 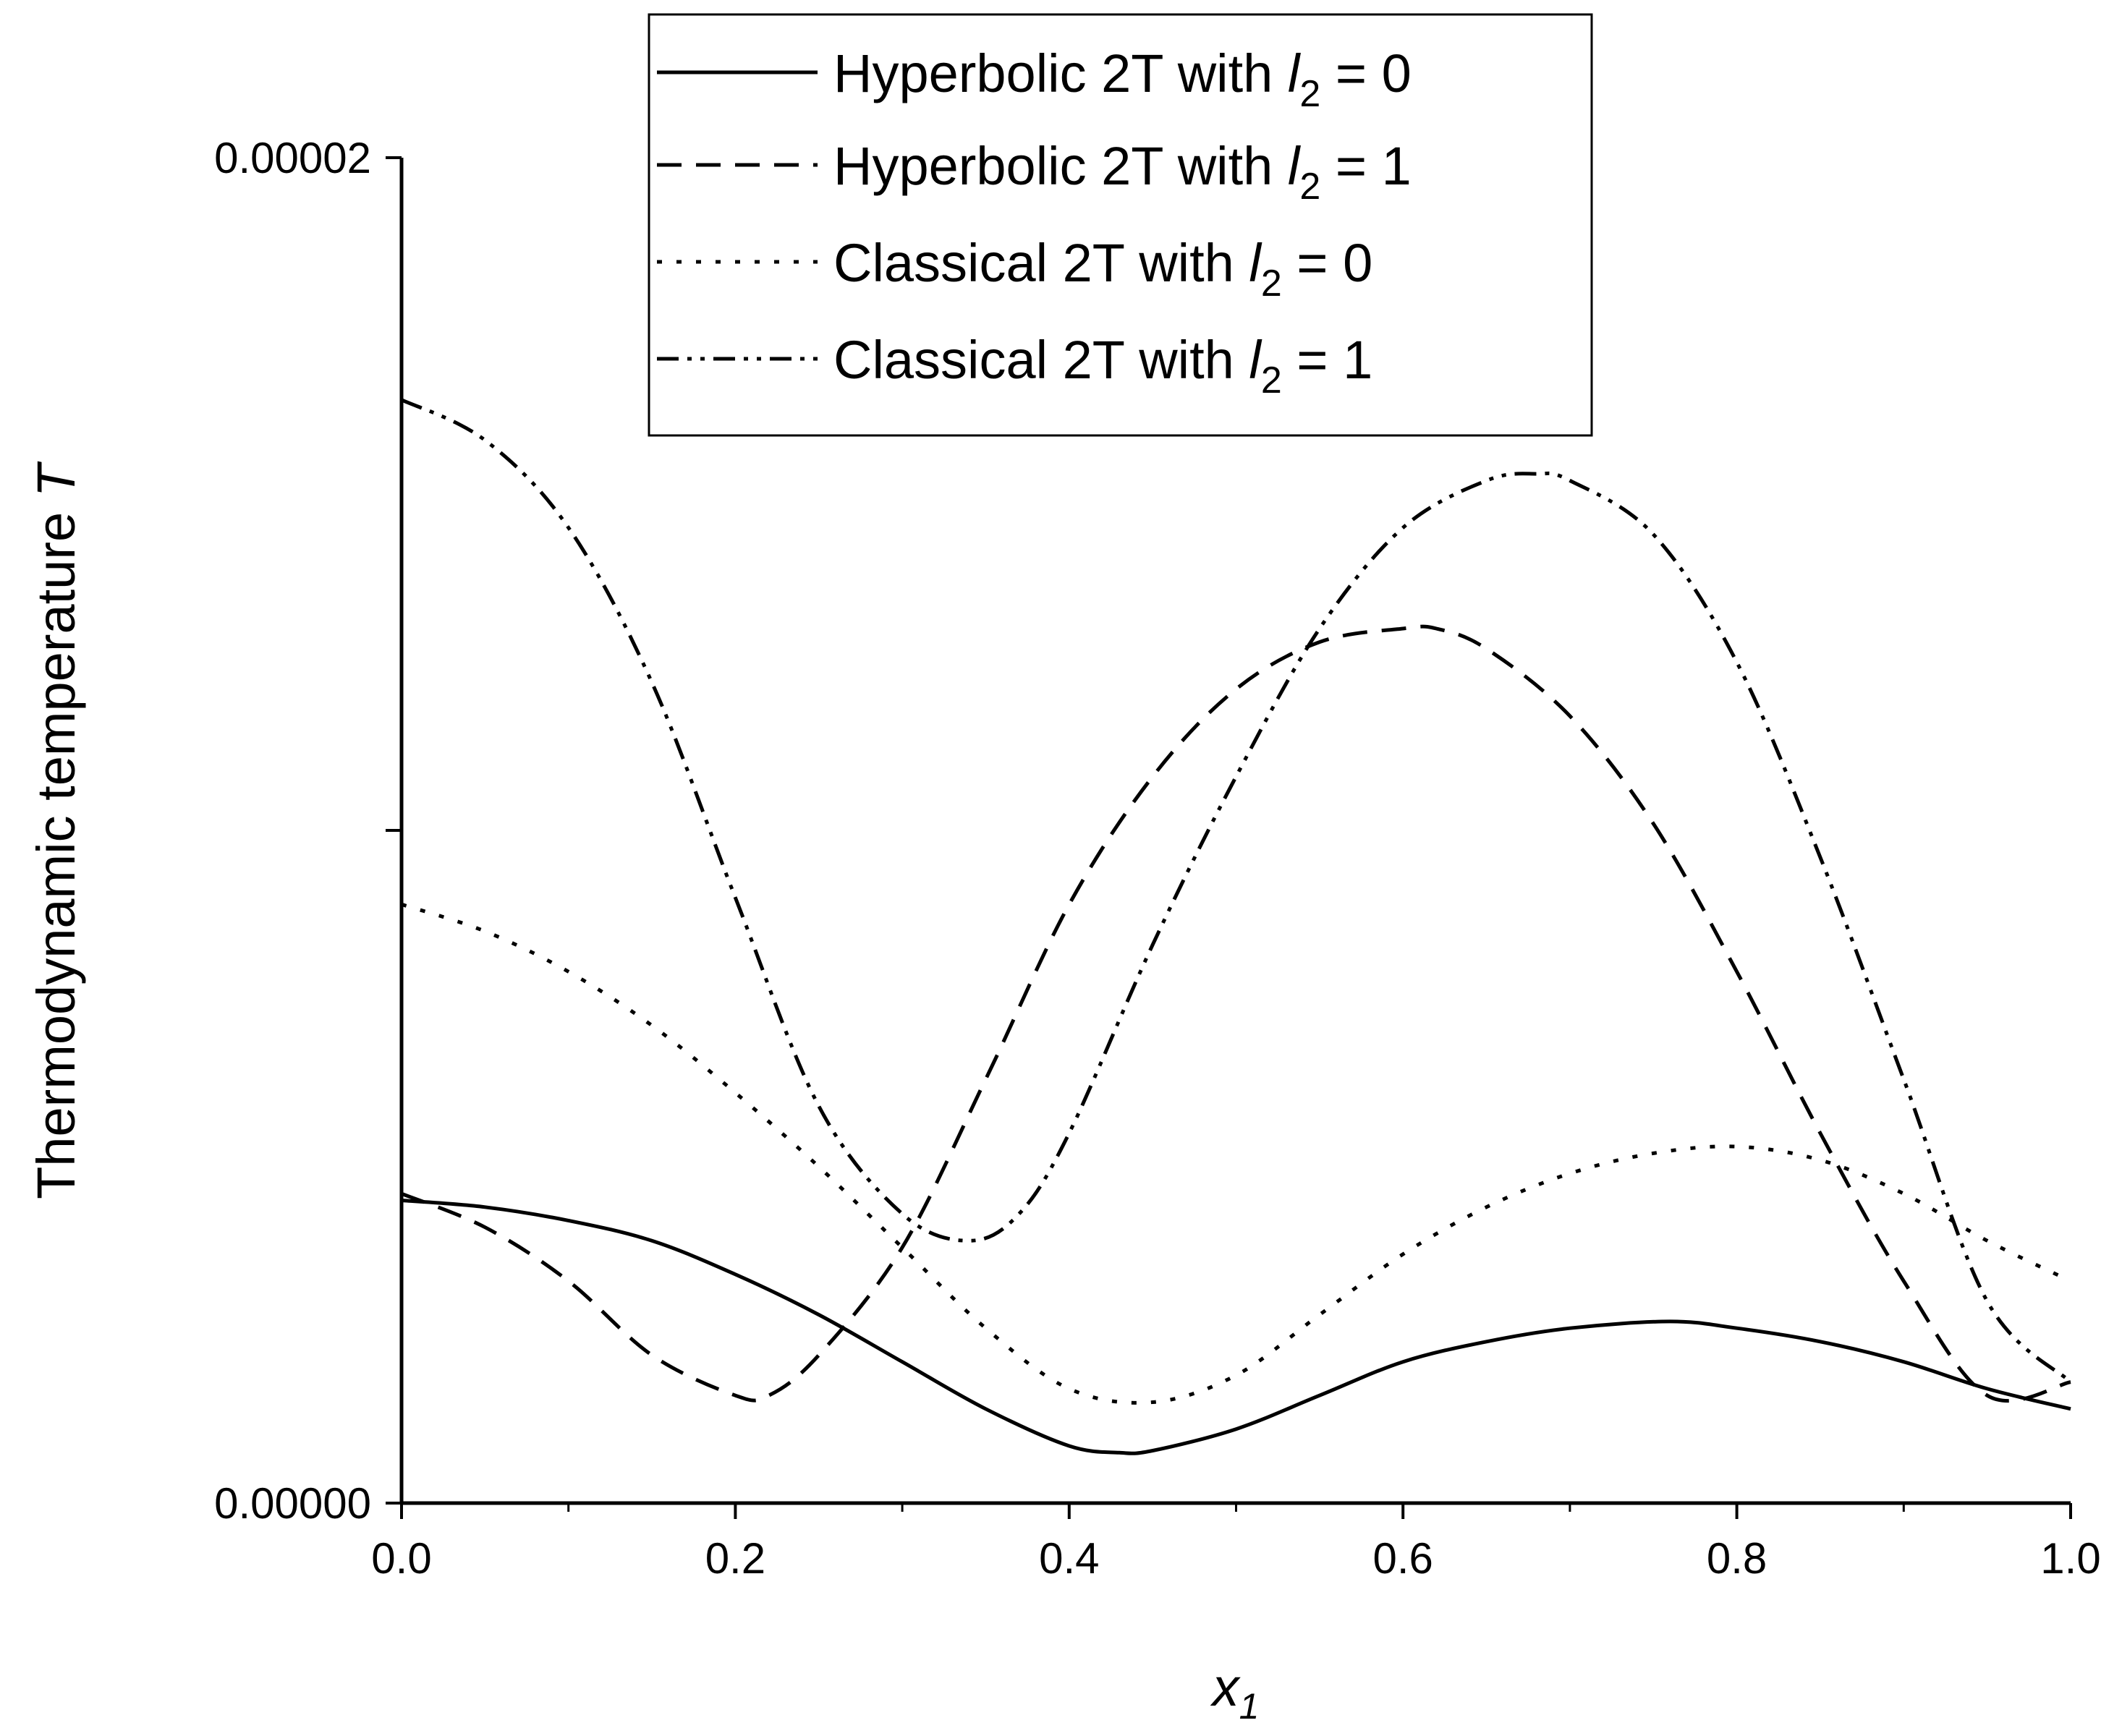 I want to click on x-tick-label: 0.0, so click(x=401, y=1559).